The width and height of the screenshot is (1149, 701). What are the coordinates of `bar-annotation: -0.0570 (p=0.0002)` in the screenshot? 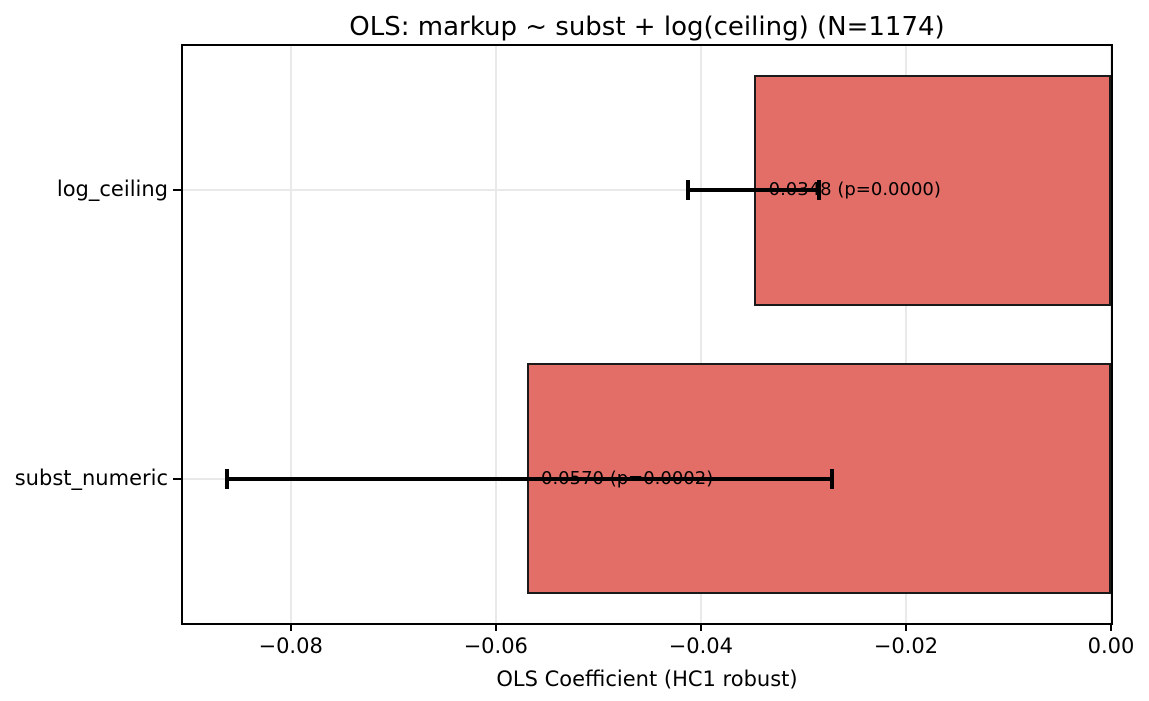 It's located at (624, 478).